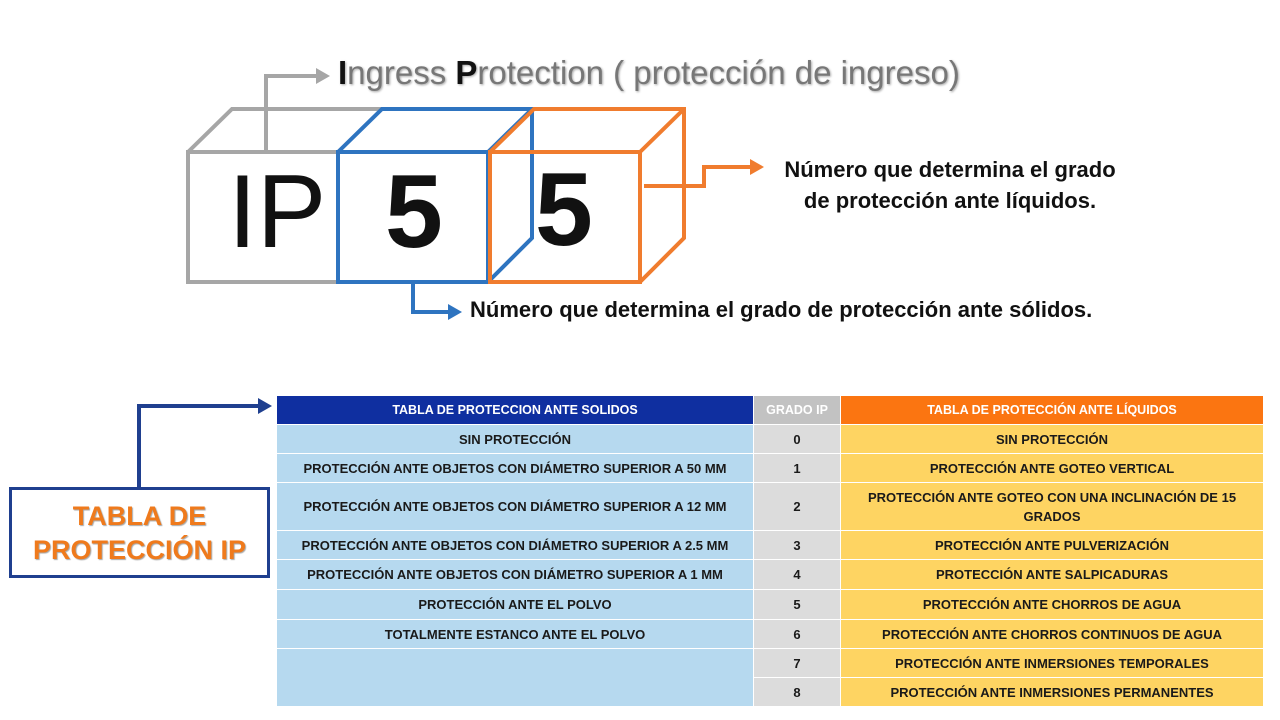 This screenshot has height=720, width=1280. What do you see at coordinates (1052, 604) in the screenshot?
I see `liquid-cell: PROTECCIÓN ANTE CHORROS DE AGUA` at bounding box center [1052, 604].